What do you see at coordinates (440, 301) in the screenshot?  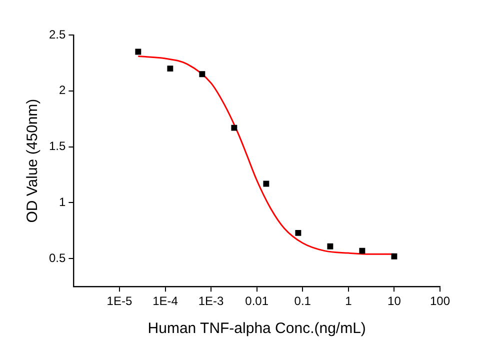 I see `x-tick-label: 100` at bounding box center [440, 301].